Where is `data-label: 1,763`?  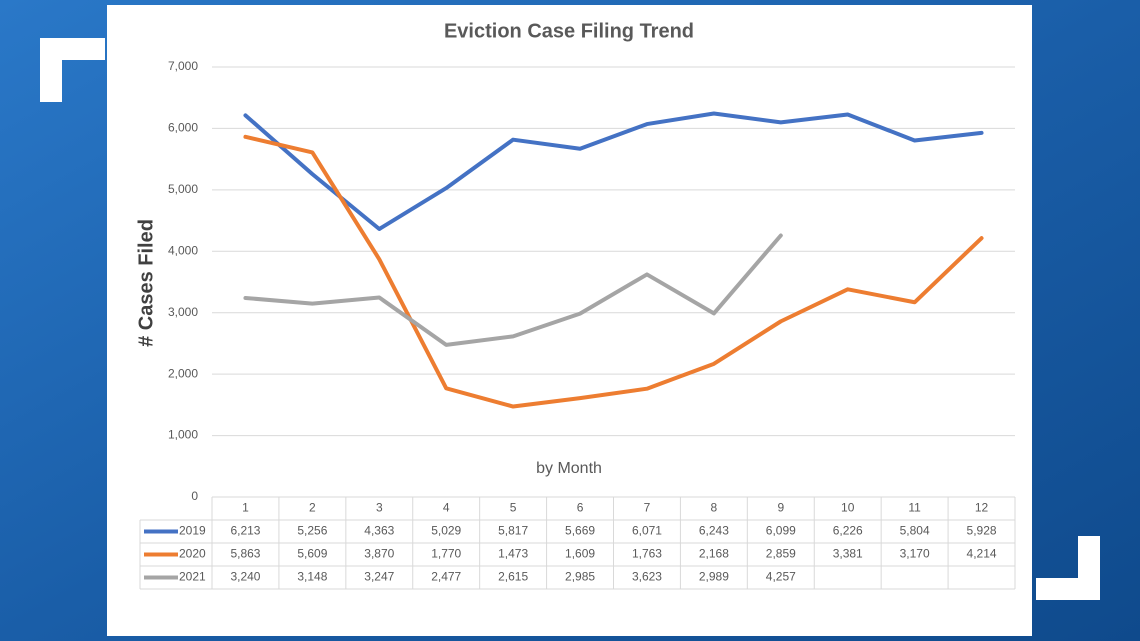
data-label: 1,763 is located at coordinates (647, 554).